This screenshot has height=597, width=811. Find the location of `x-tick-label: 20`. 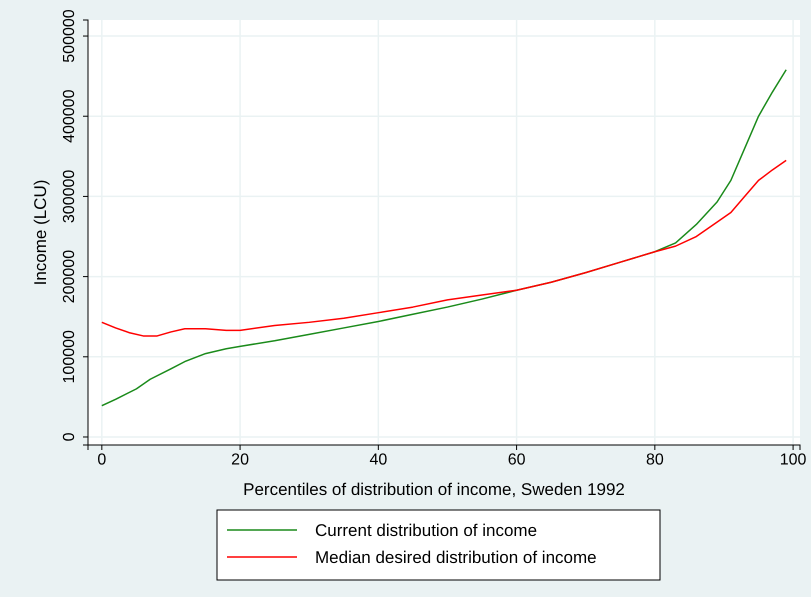

x-tick-label: 20 is located at coordinates (240, 459).